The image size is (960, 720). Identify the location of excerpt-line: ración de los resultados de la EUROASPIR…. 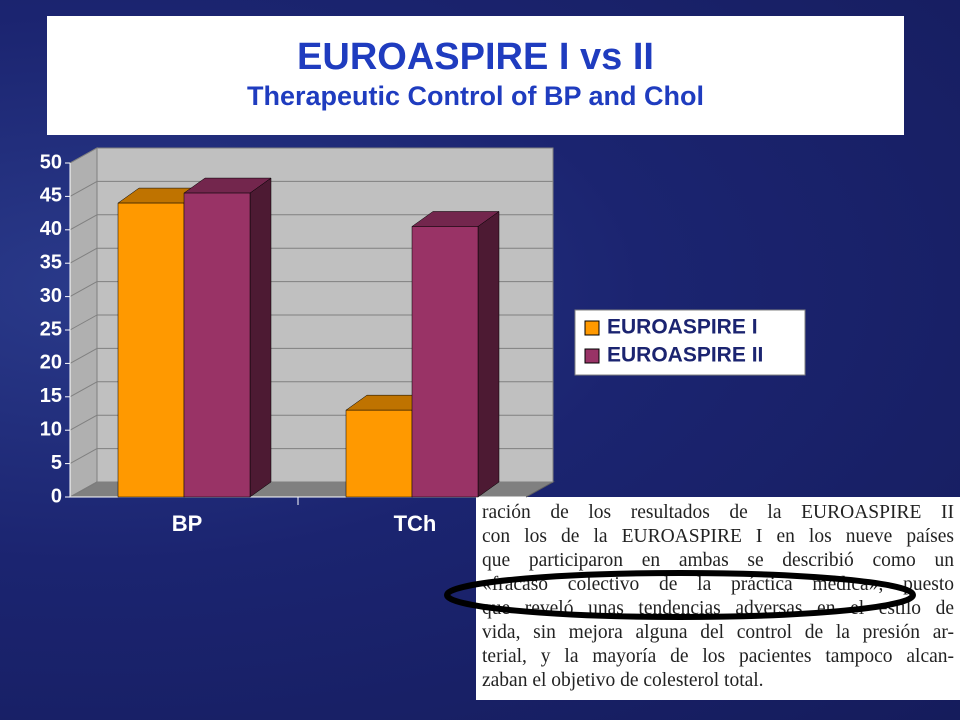
(718, 512).